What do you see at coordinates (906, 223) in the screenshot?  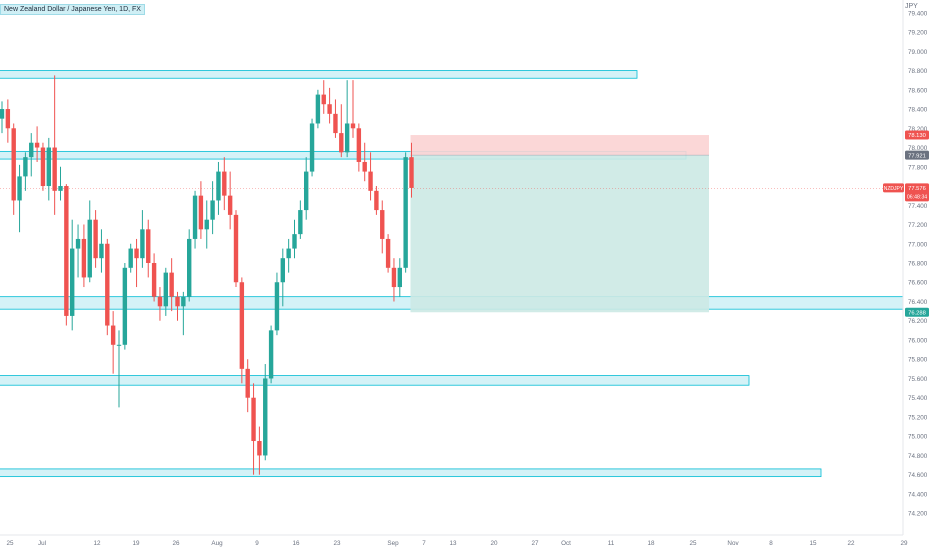 I see `price-labels: 78.130 77.921 76.288 NZDJPY 77.576 06:48:34` at bounding box center [906, 223].